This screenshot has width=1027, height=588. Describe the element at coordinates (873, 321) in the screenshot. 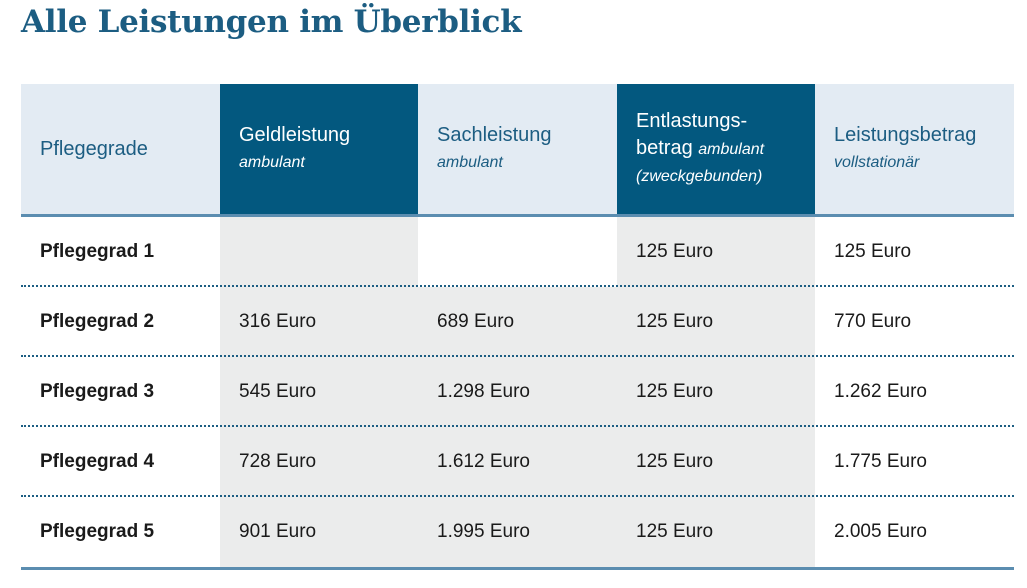

I see `cell-leistungsbetrag: 770 Euro` at that location.